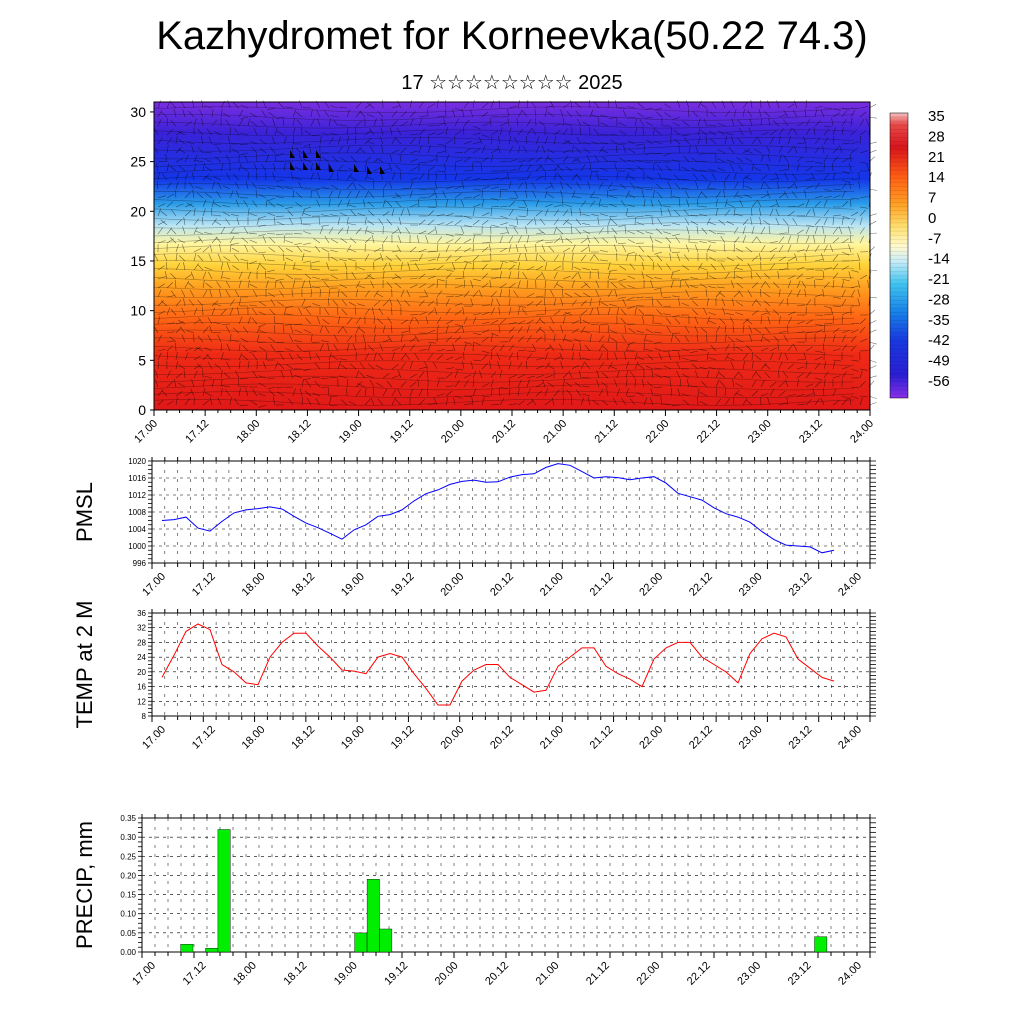 This screenshot has width=1024, height=1024. Describe the element at coordinates (800, 974) in the screenshot. I see `panel-x-tick-label: 23.12` at that location.